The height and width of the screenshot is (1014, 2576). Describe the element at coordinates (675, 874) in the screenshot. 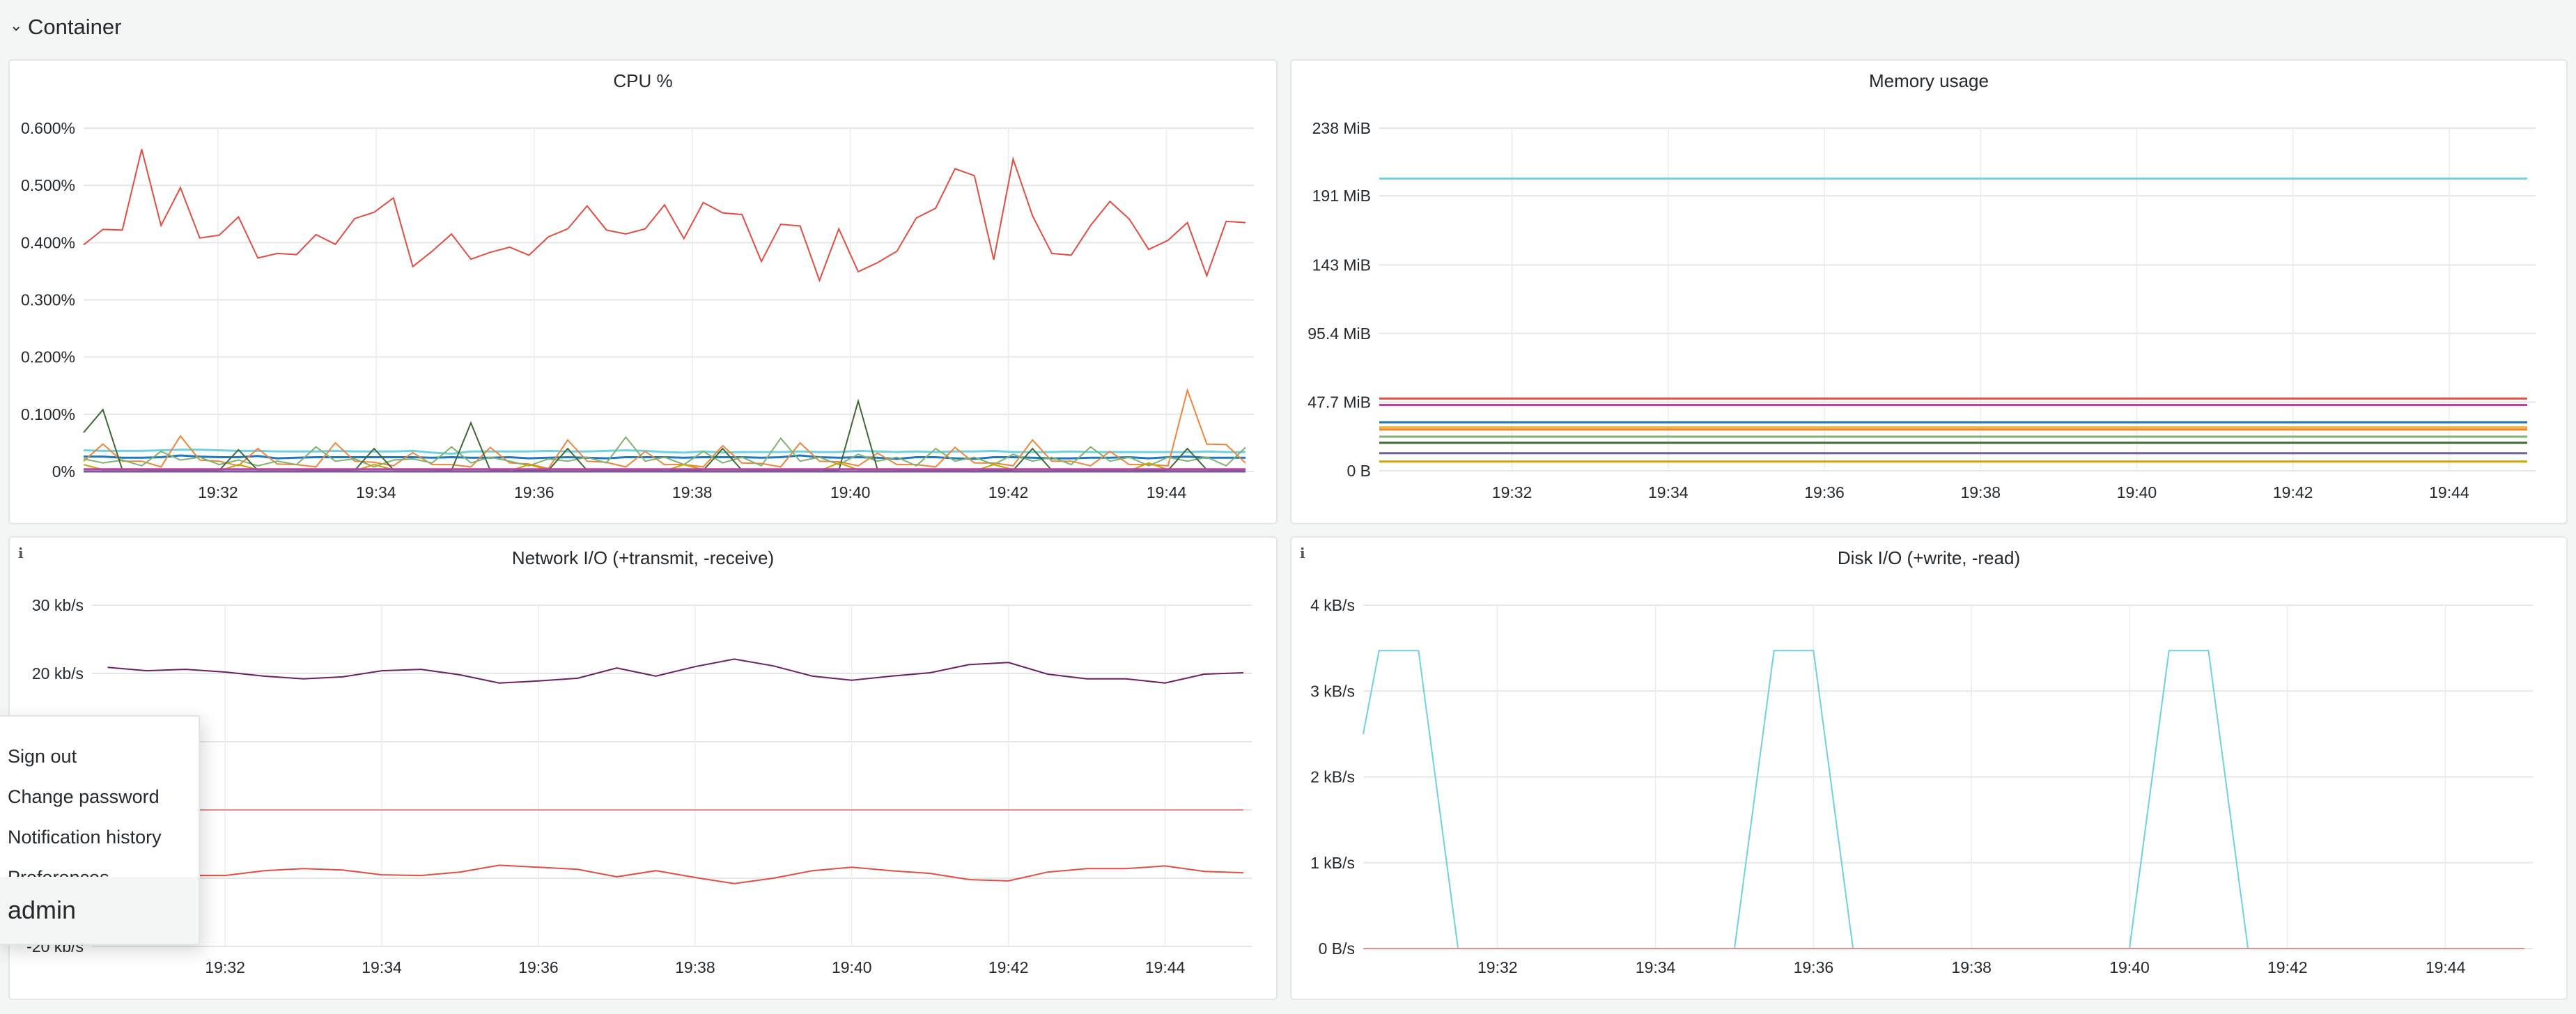

I see `series-line-receive` at that location.